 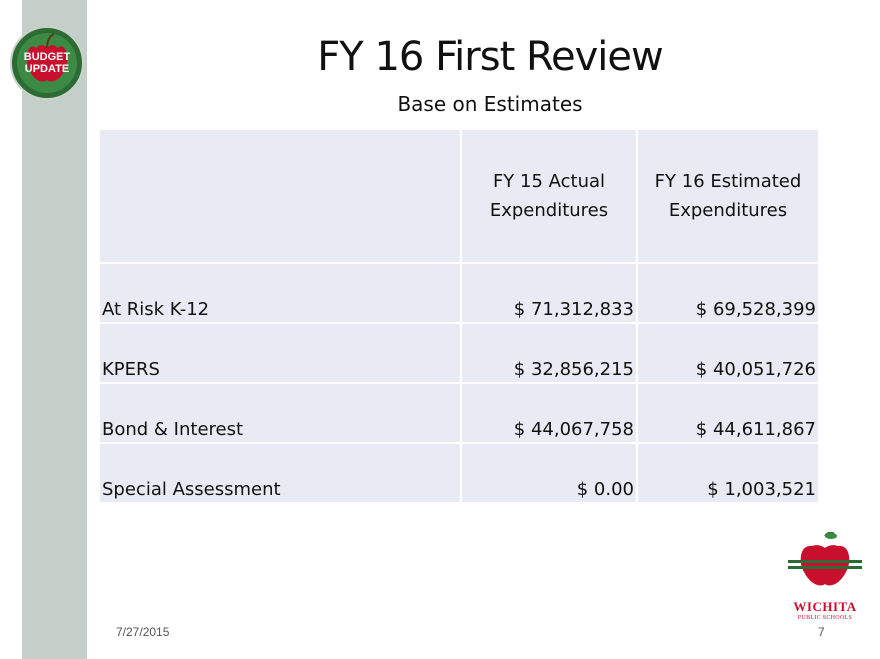 What do you see at coordinates (550, 353) in the screenshot?
I see `row-fy15-value: $ 32,856,215` at bounding box center [550, 353].